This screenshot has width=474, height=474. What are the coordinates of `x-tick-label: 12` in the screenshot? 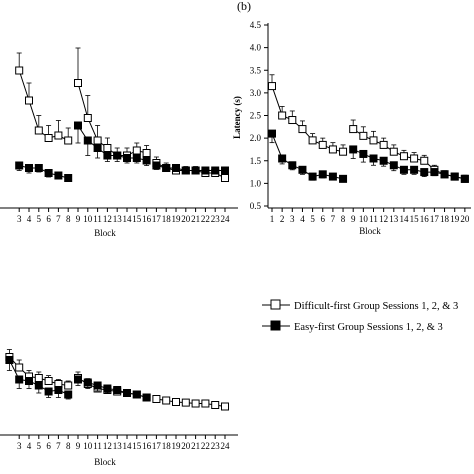 It's located at (107, 446).